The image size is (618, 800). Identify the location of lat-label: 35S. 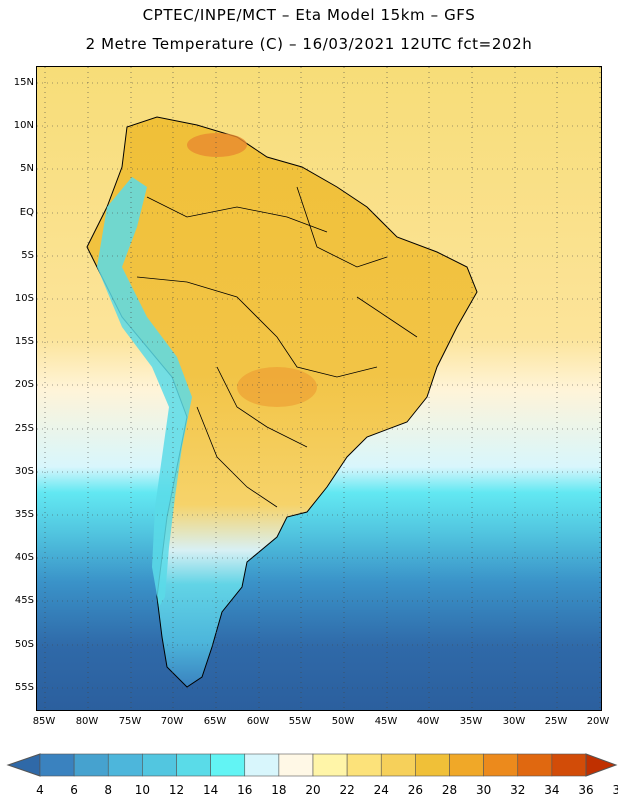
(24, 514).